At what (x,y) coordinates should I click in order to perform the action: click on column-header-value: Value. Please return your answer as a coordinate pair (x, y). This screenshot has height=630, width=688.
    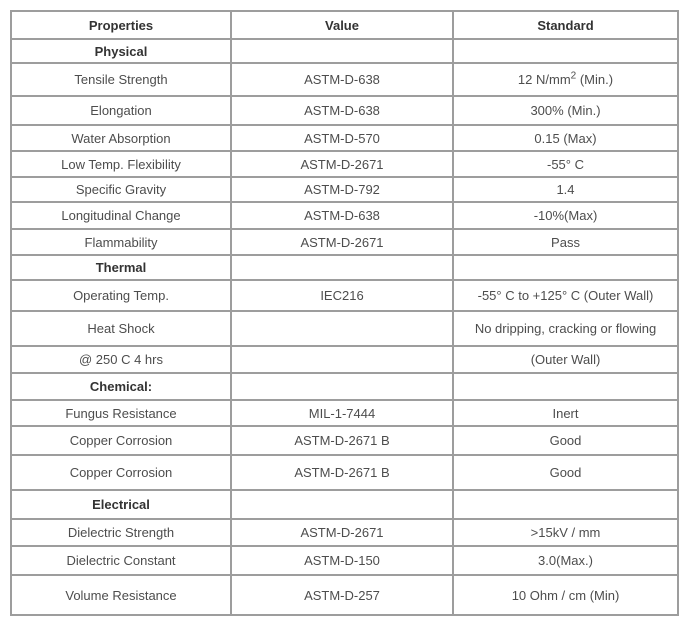
    Looking at the image, I should click on (342, 25).